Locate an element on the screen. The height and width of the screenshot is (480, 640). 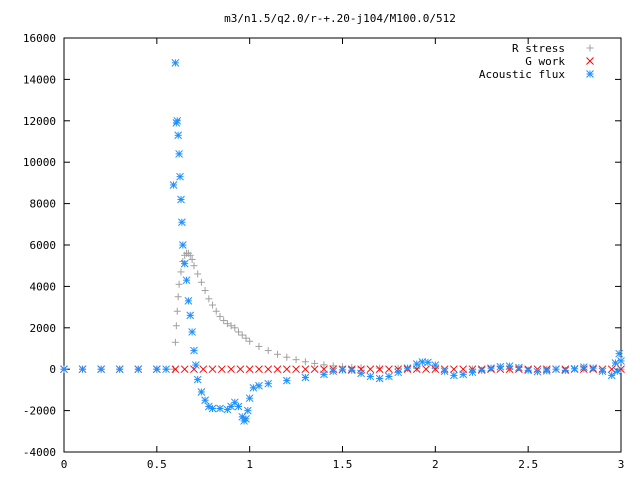
y-tick-label: 12000 is located at coordinates (39, 121).